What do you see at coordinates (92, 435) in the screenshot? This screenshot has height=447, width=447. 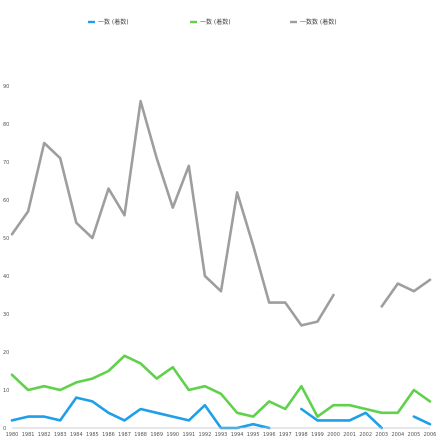 I see `x-tick-label: 1985` at bounding box center [92, 435].